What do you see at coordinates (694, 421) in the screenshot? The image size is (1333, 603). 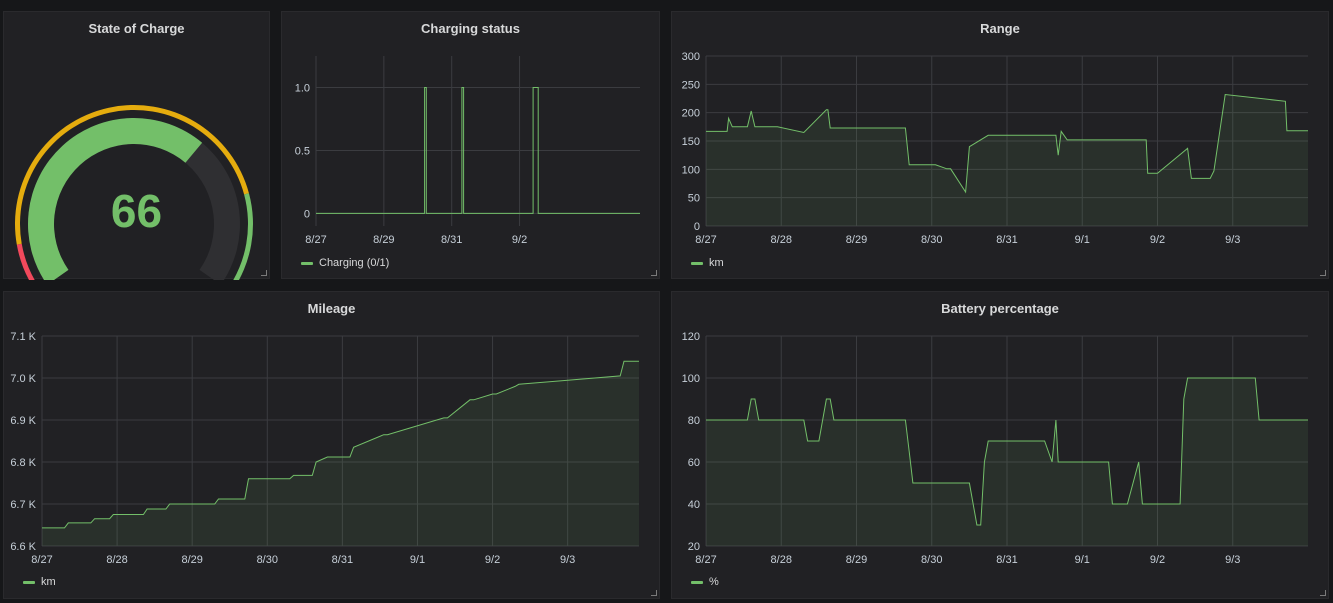 I see `y-tick-label: 80` at bounding box center [694, 421].